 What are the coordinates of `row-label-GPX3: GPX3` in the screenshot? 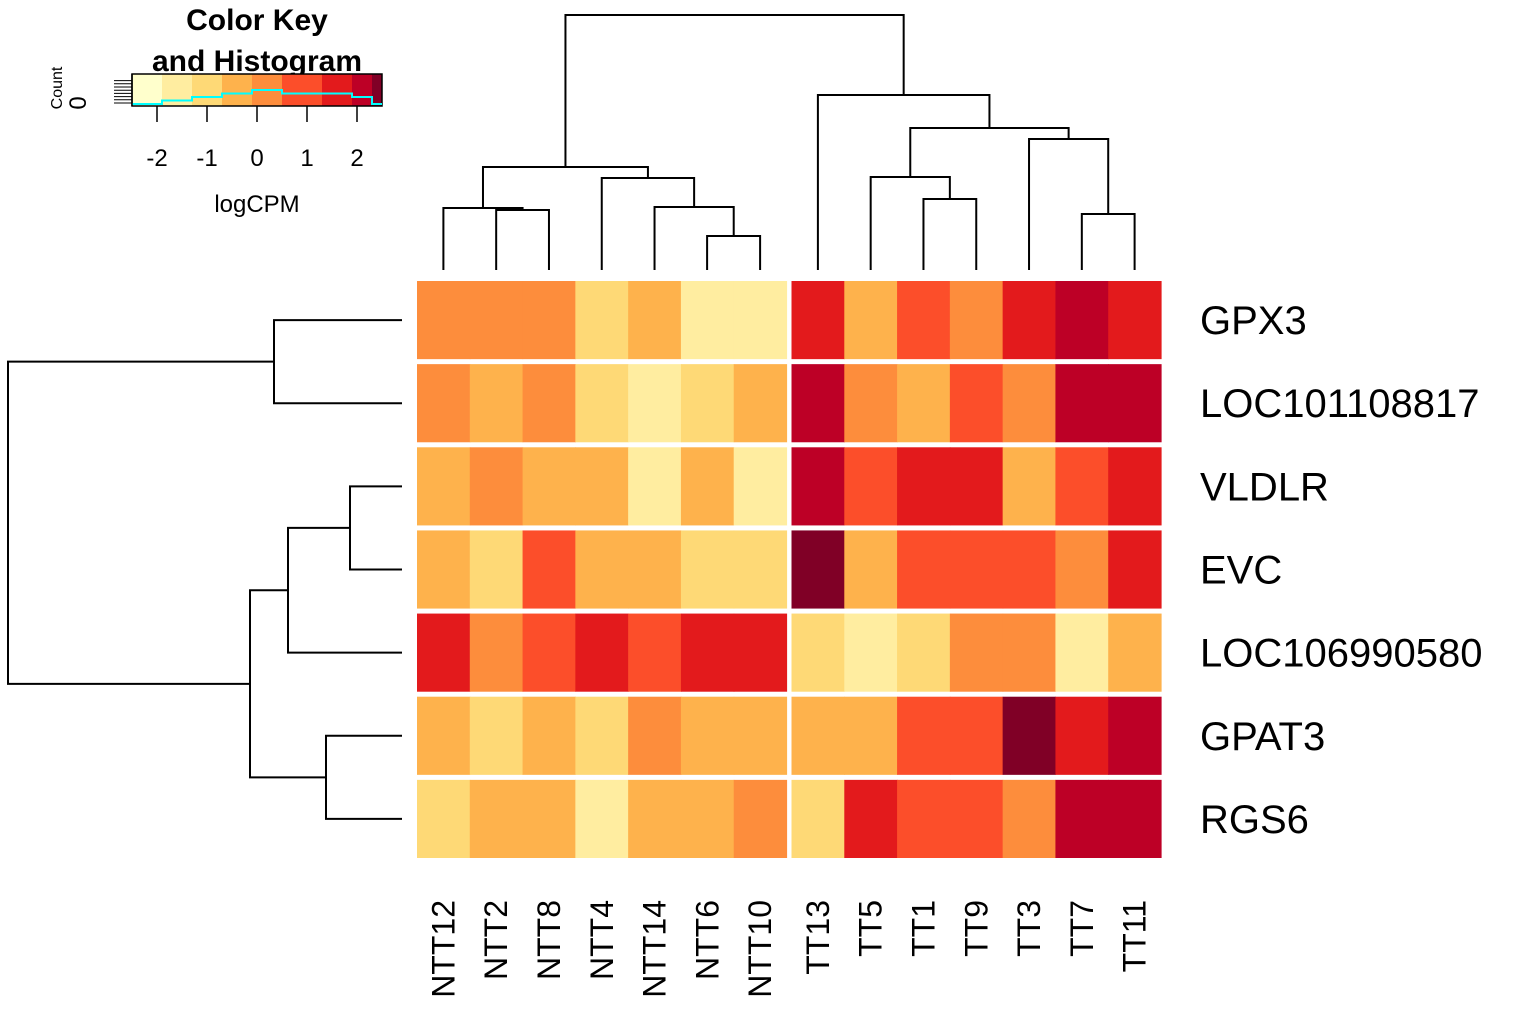 It's located at (1253, 321).